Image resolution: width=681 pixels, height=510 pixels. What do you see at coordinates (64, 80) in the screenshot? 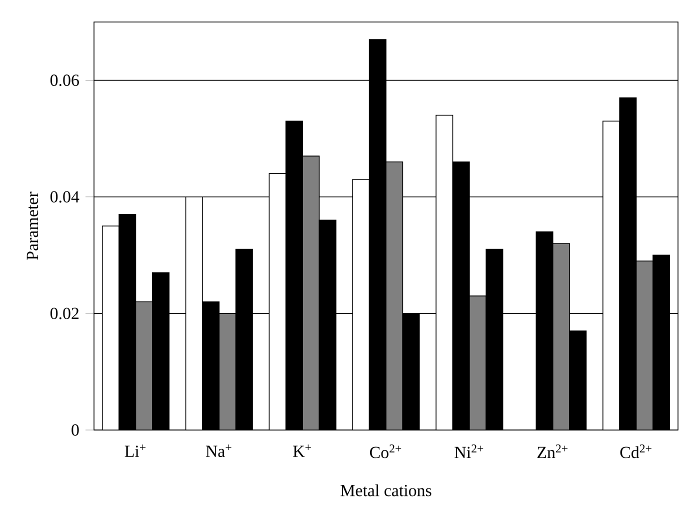
I see `y-tick-label: 0.06` at bounding box center [64, 80].